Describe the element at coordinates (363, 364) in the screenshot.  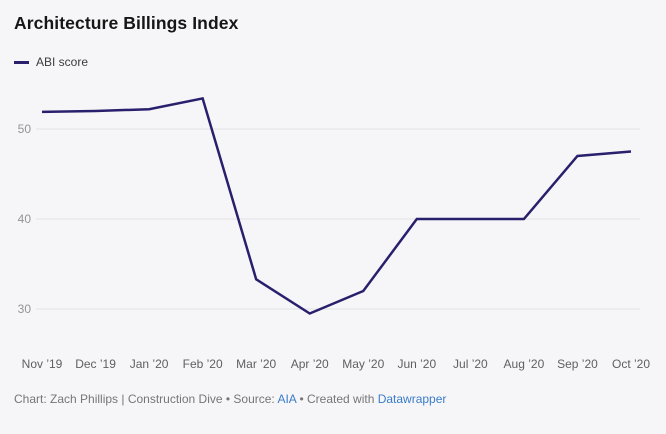
I see `x-axis-tick-label: May ’20` at that location.